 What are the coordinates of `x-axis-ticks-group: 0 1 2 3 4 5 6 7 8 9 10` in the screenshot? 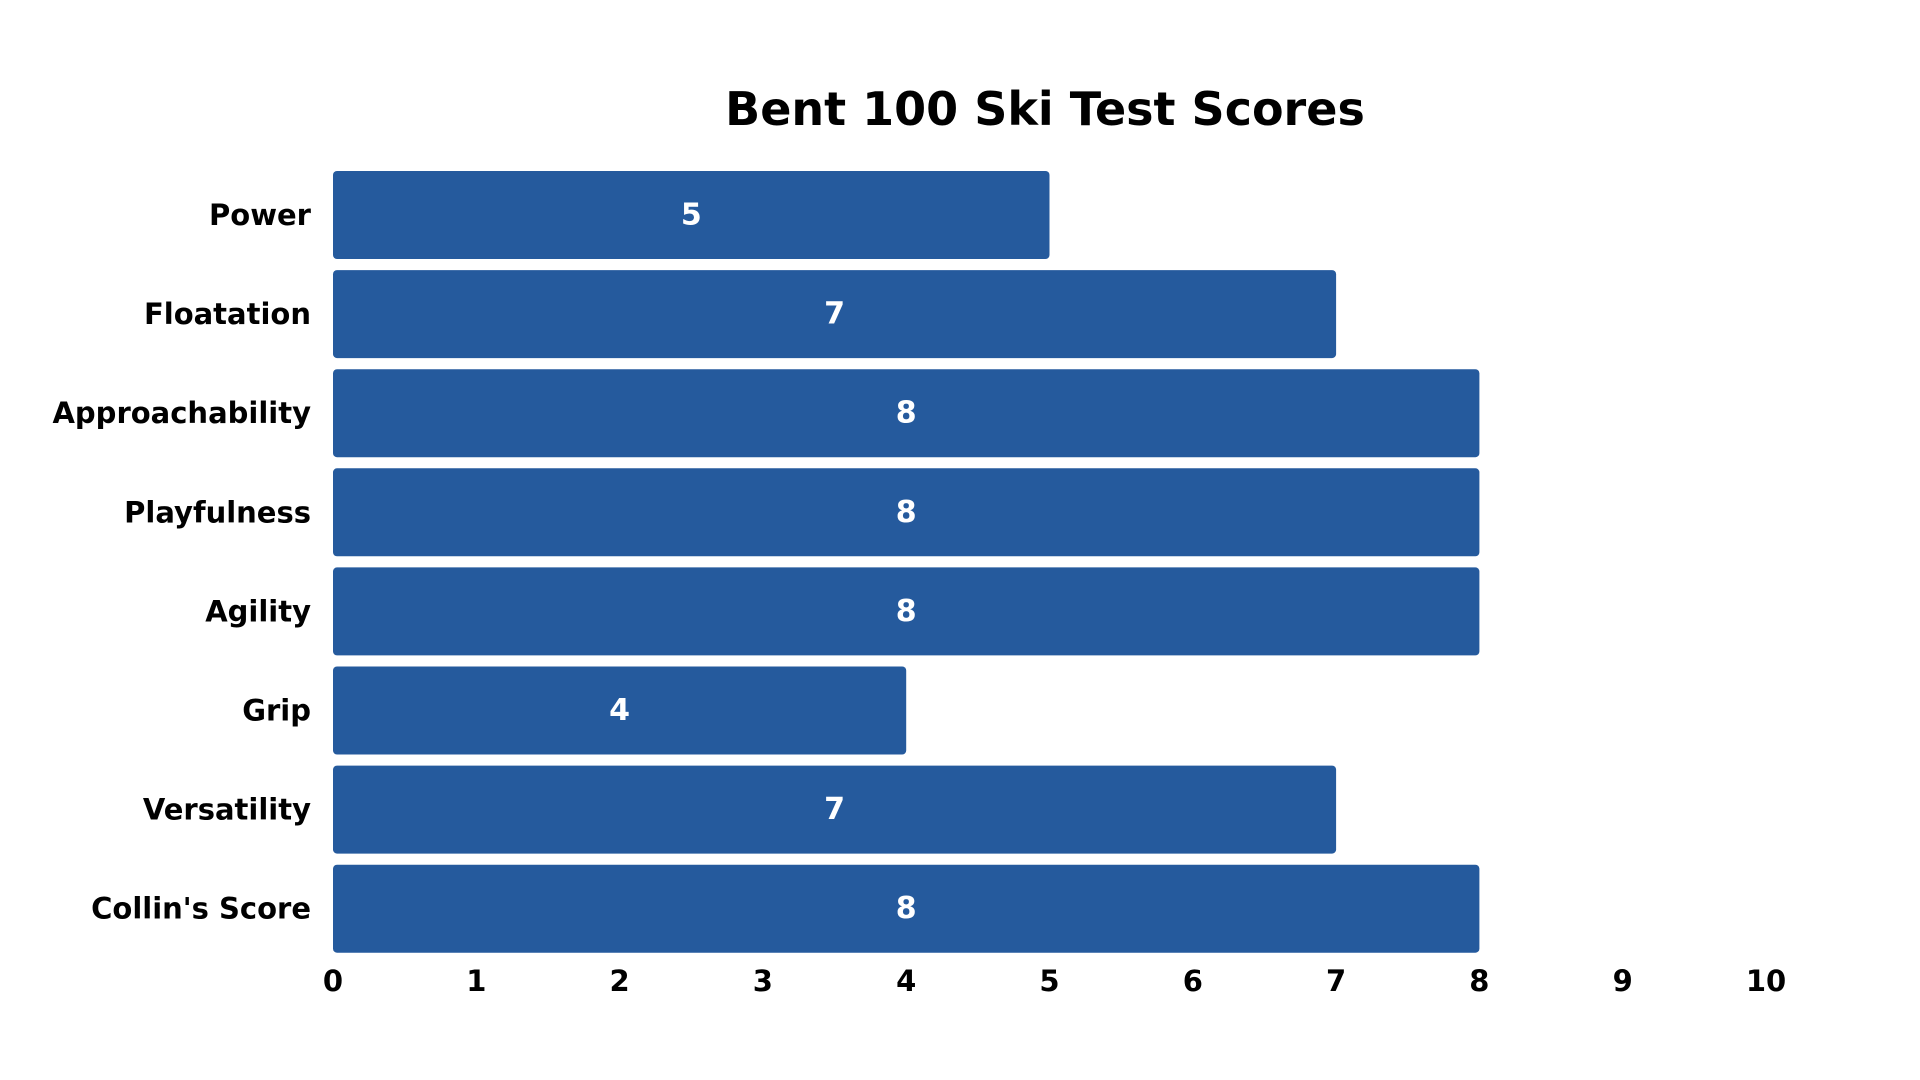 It's located at (1054, 981).